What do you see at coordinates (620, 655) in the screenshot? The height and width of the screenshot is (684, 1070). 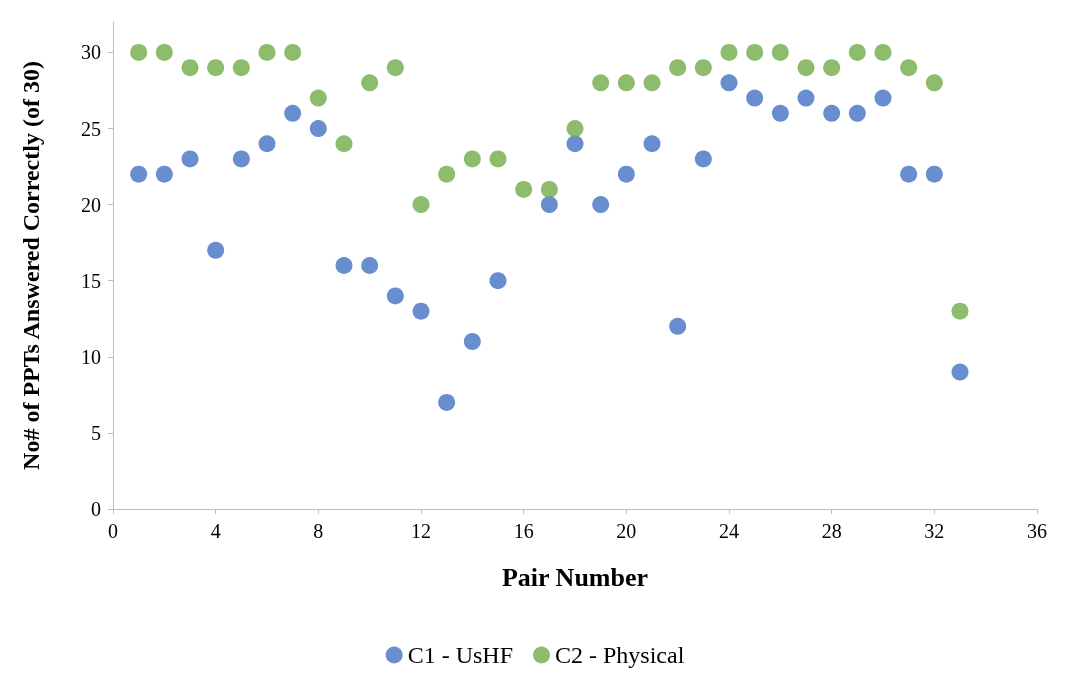 I see `legend-label: C2 - Physical` at bounding box center [620, 655].